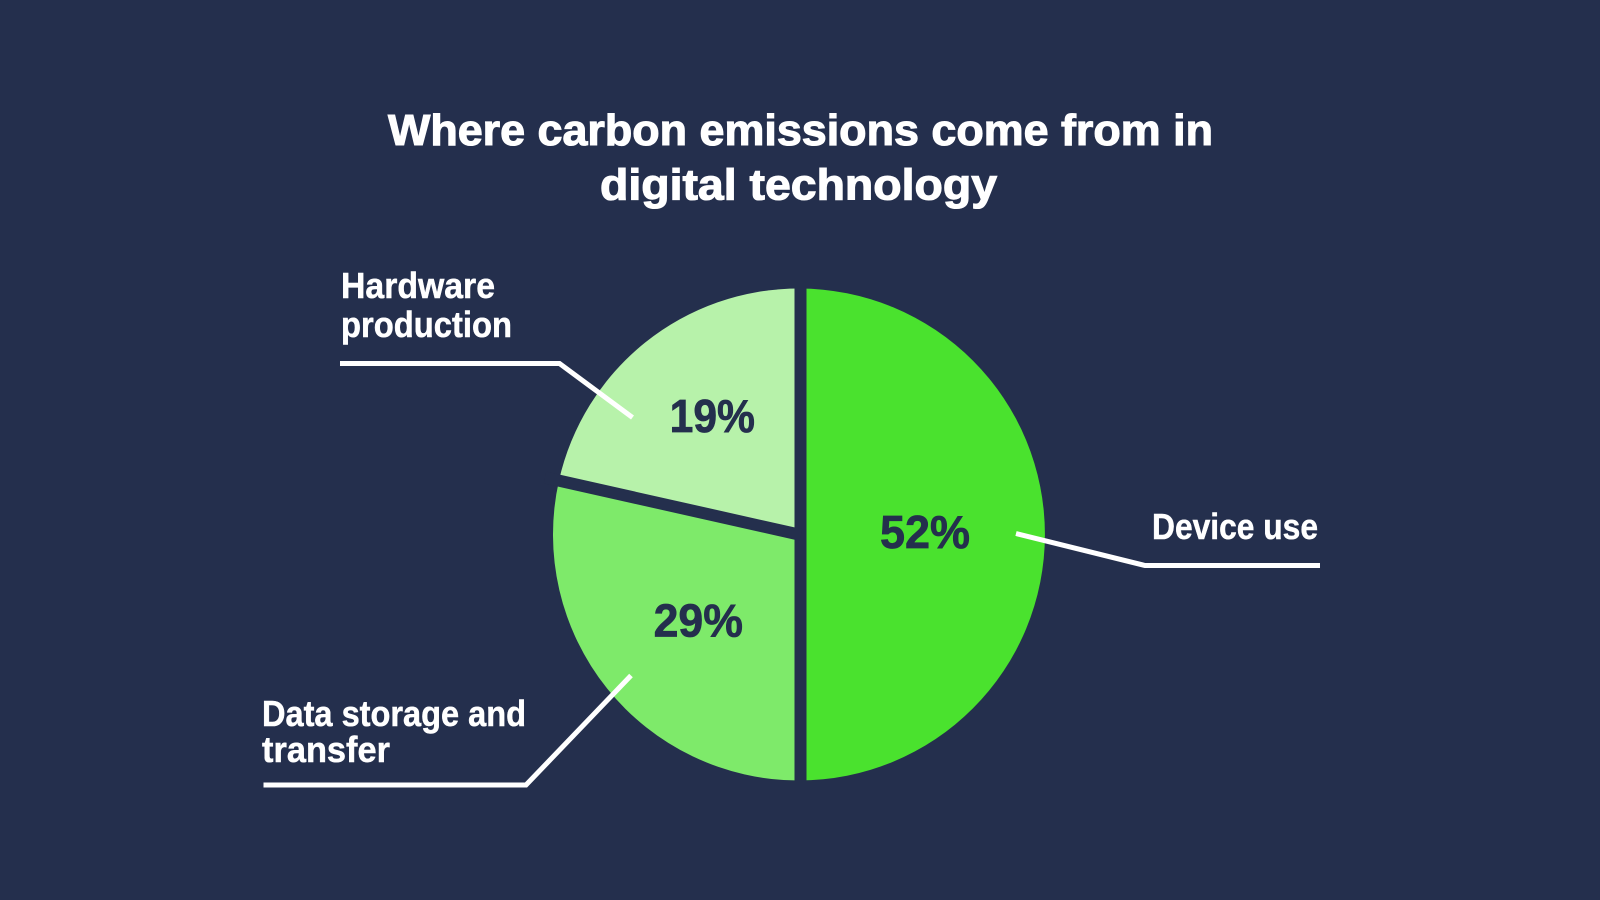 The image size is (1600, 900). I want to click on svg-text: digital technology, so click(799, 185).